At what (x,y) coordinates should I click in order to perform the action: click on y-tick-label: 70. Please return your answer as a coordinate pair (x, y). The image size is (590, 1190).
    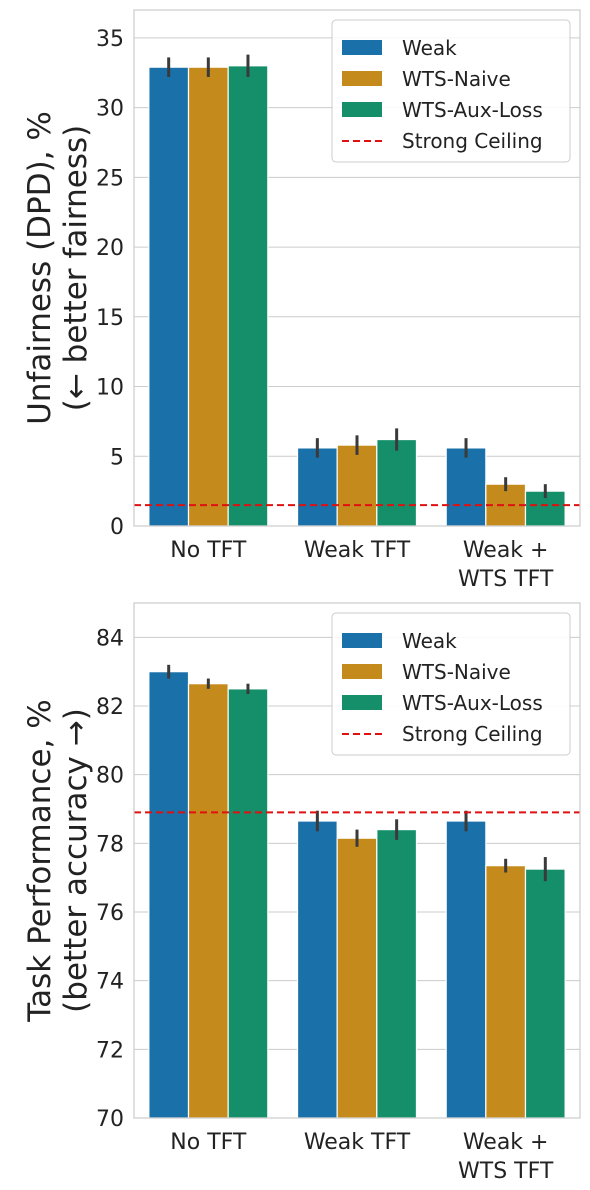
    Looking at the image, I should click on (110, 1119).